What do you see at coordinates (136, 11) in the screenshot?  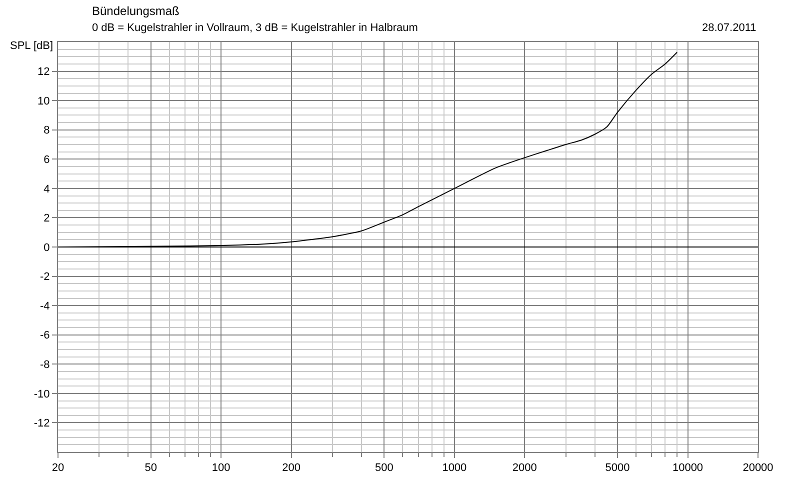 I see `chart-title: Bündelungsmaß` at bounding box center [136, 11].